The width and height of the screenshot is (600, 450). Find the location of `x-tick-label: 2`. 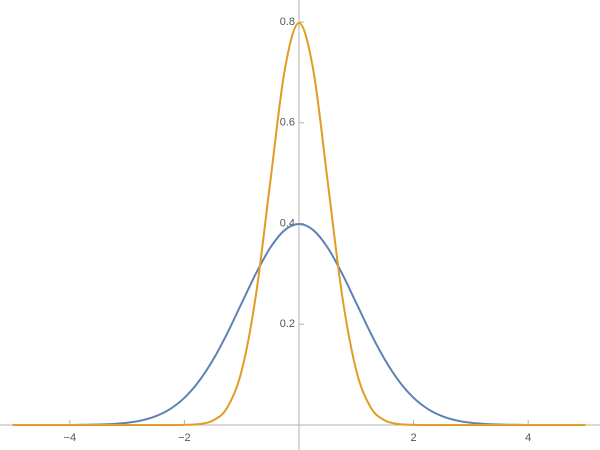

x-tick-label: 2 is located at coordinates (414, 438).